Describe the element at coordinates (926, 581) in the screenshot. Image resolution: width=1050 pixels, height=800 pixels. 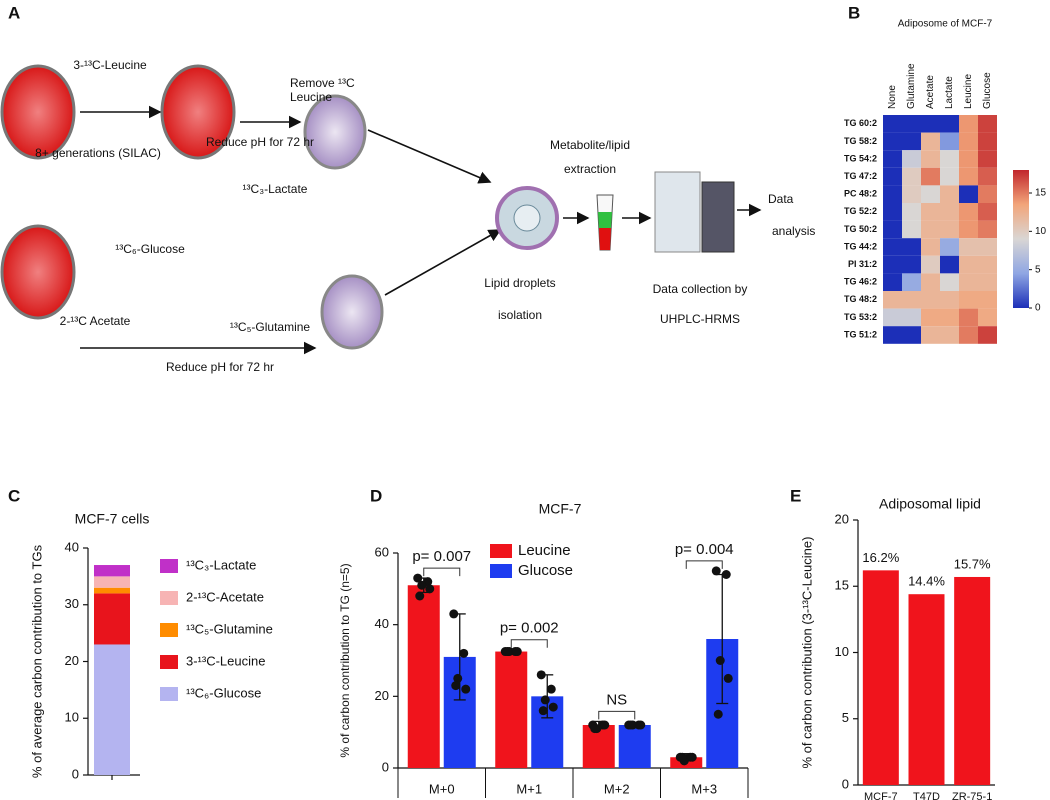
I see `value-label: 14.4%` at that location.